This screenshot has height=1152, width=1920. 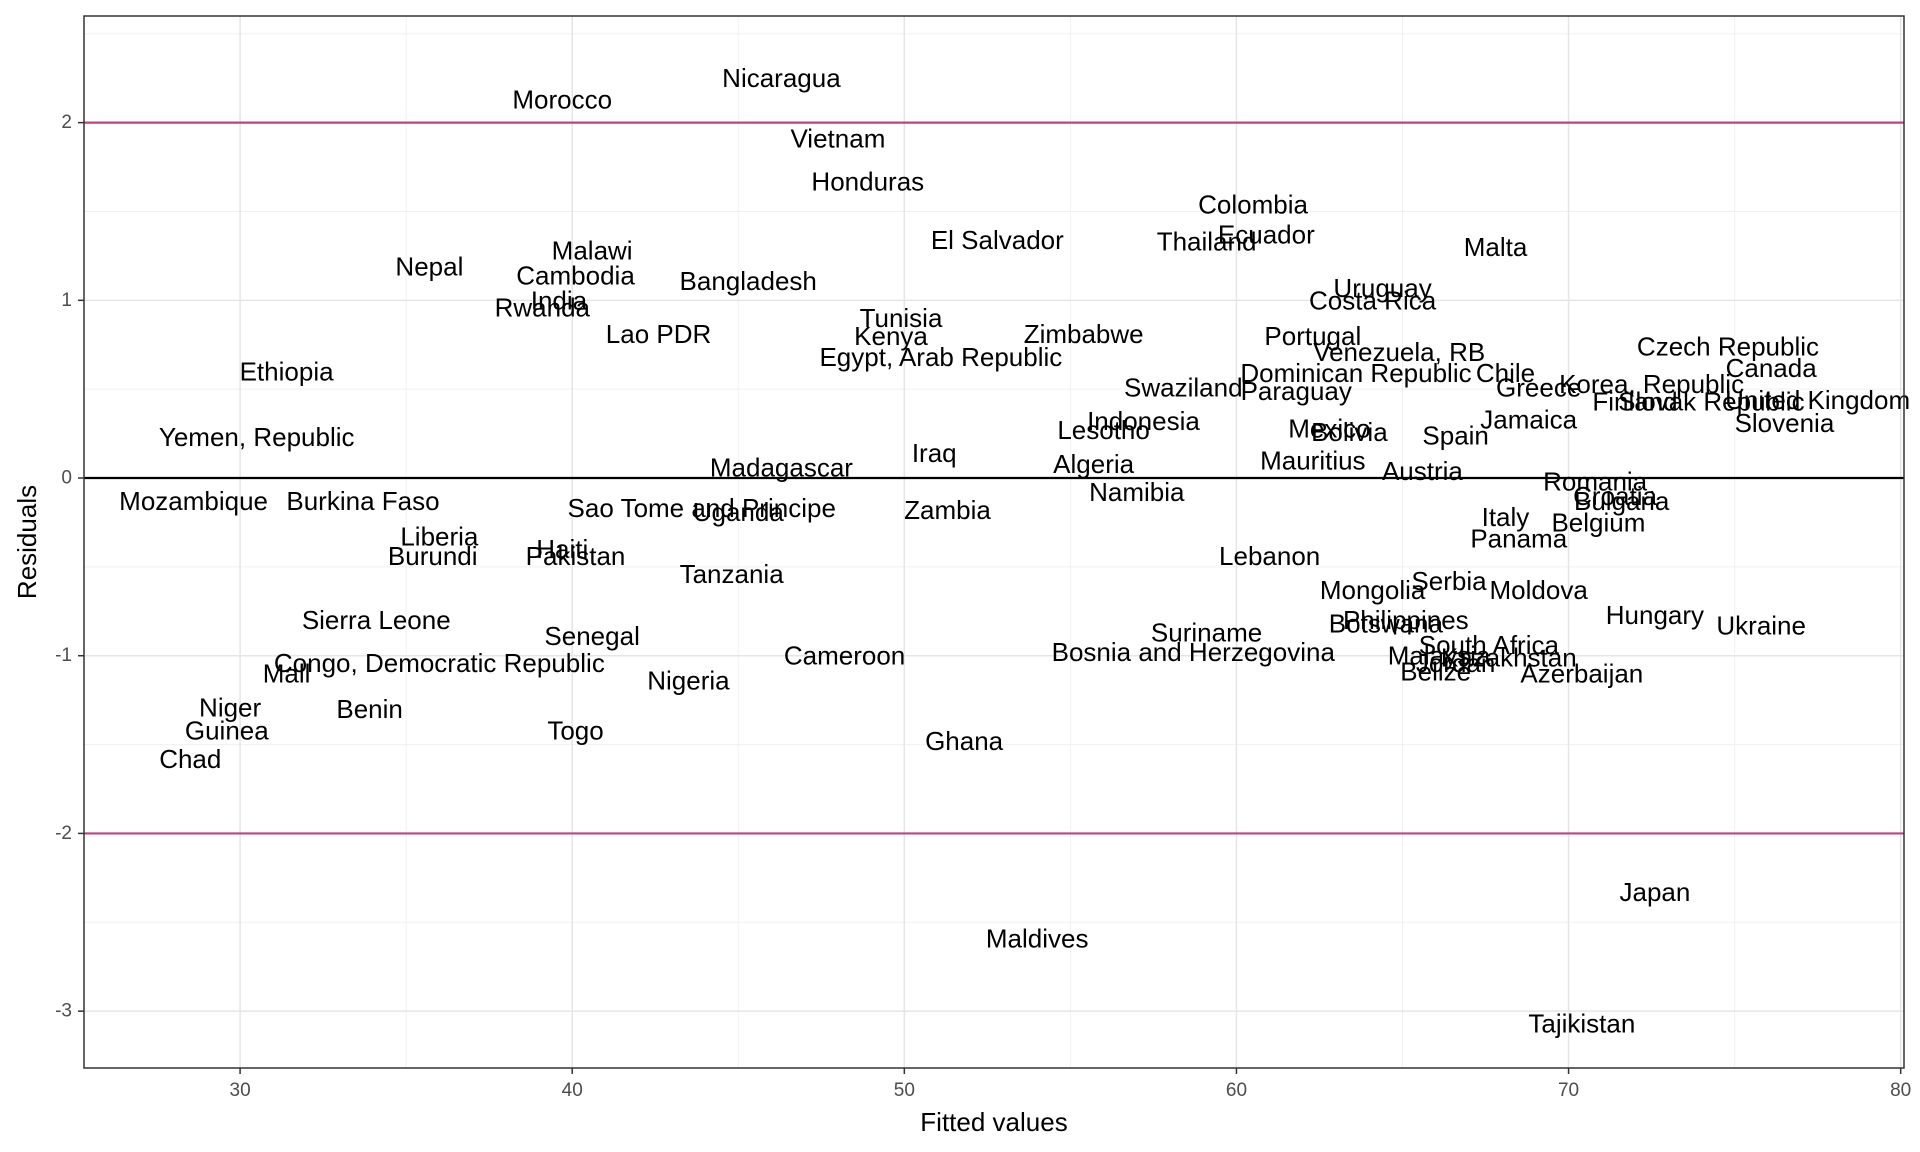 What do you see at coordinates (230, 707) in the screenshot?
I see `point-label: Niger` at bounding box center [230, 707].